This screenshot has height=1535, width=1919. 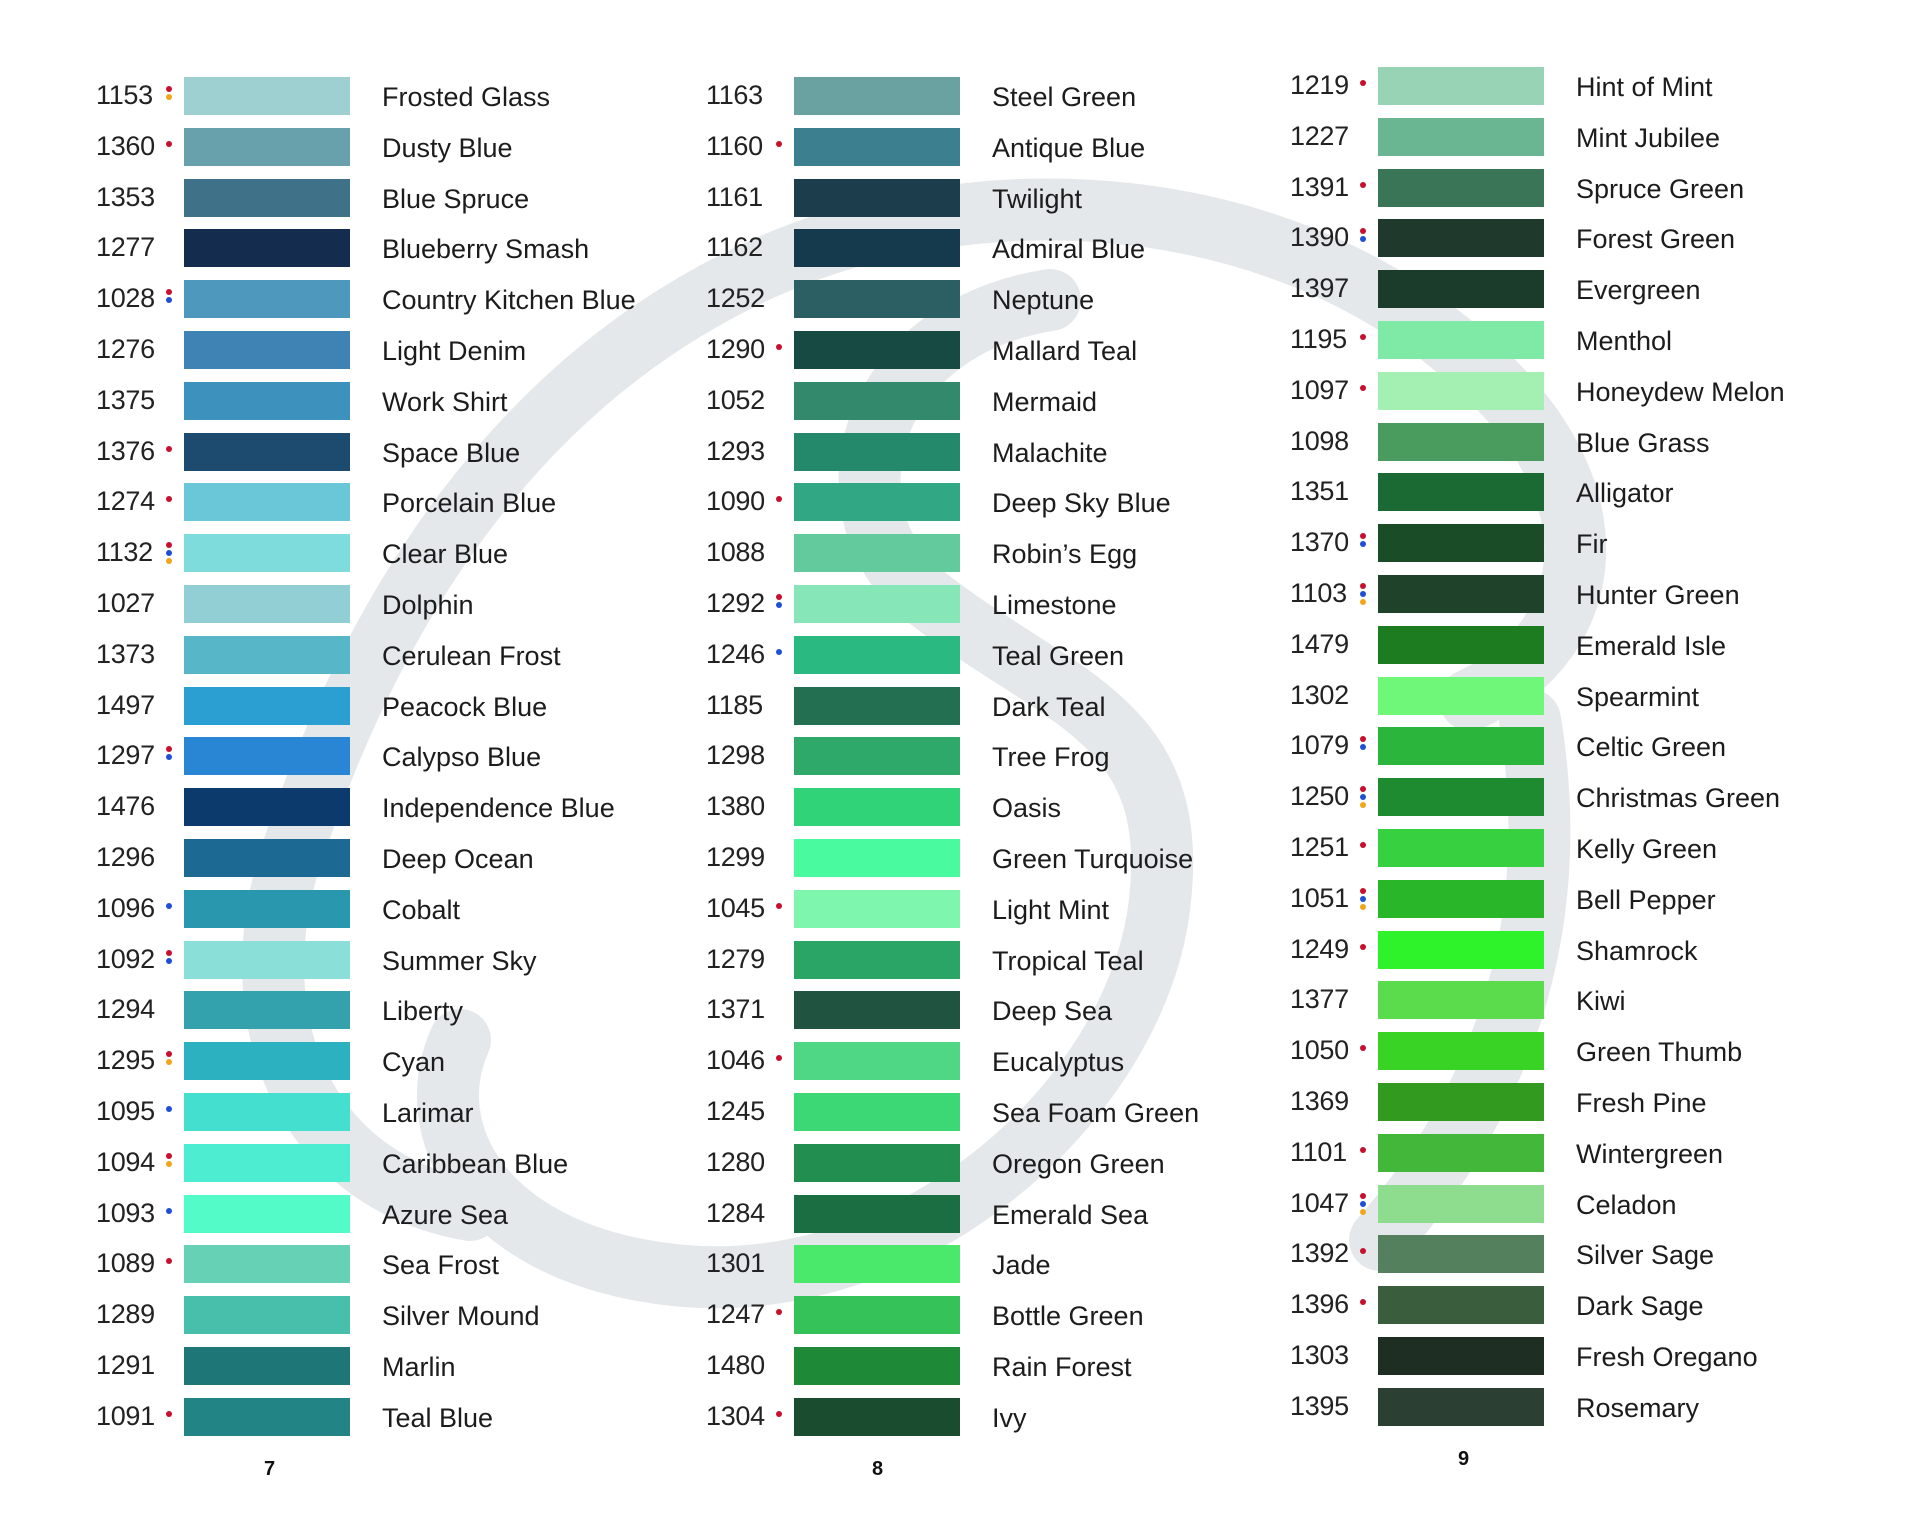 I want to click on color-swatch-row: 1480 Rain Forest, so click(x=986, y=1368).